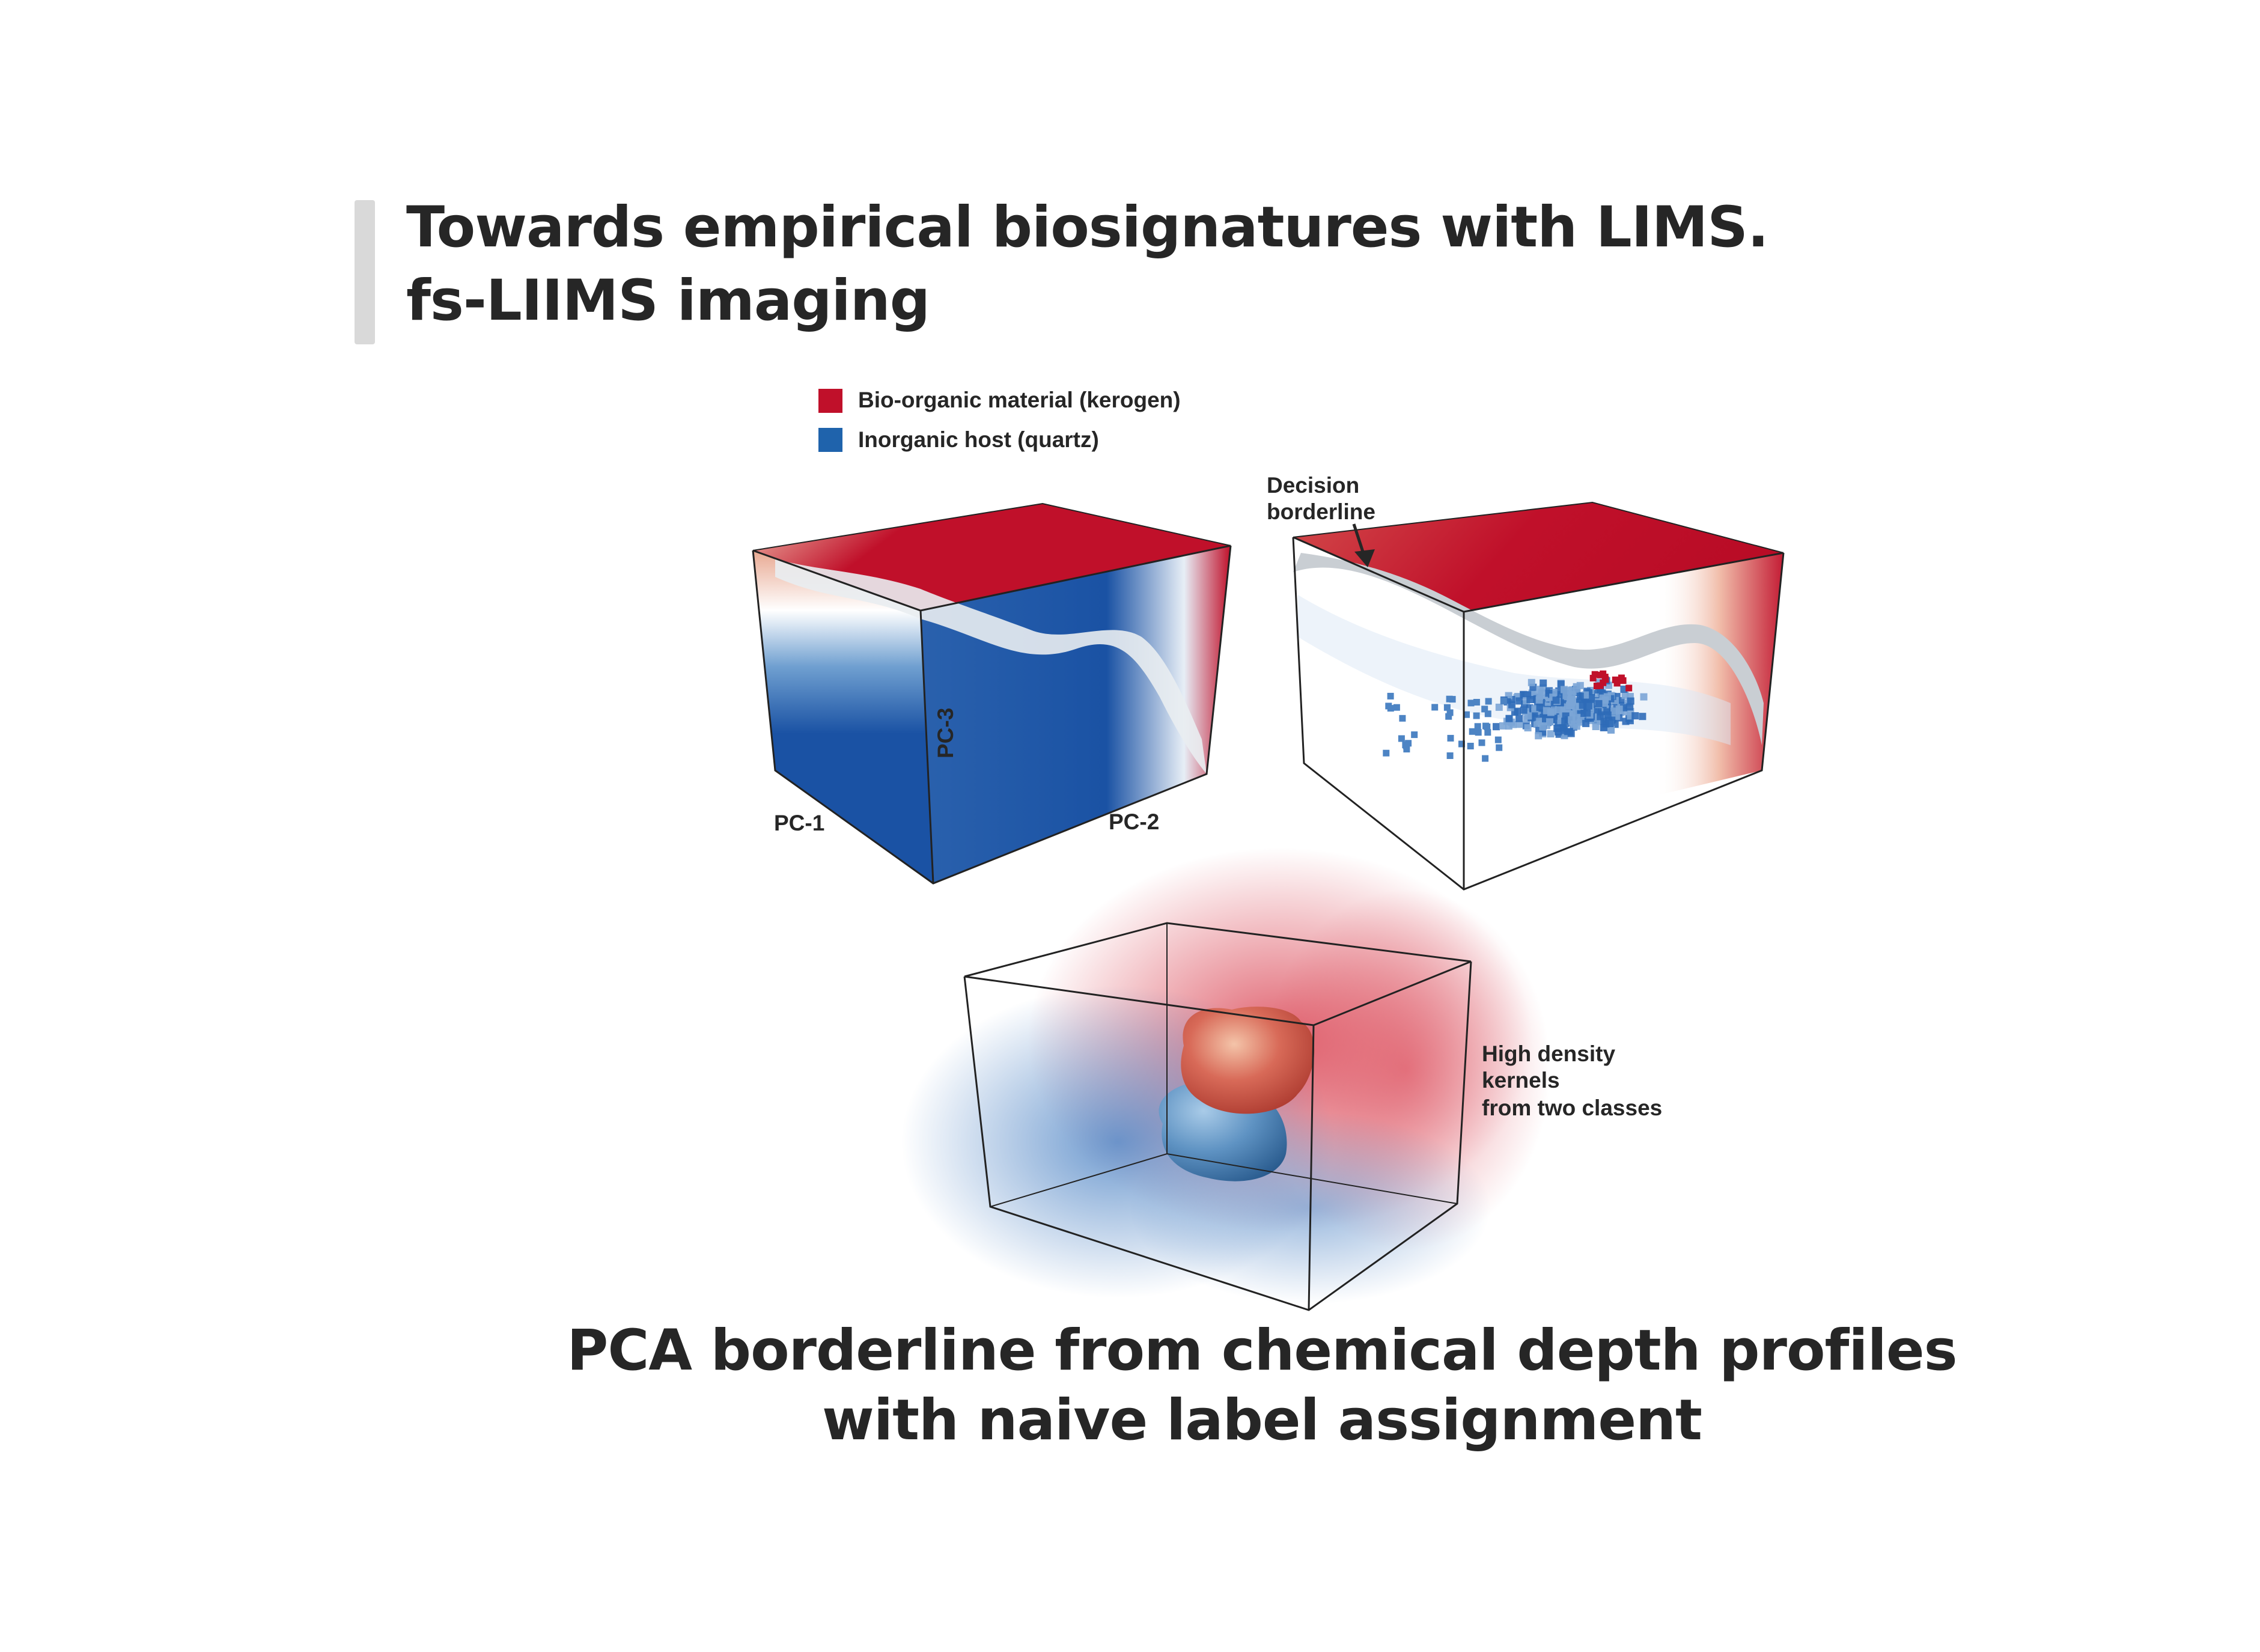 This screenshot has width=2260, height=1652. I want to click on right-decision-surface, so click(1529, 649).